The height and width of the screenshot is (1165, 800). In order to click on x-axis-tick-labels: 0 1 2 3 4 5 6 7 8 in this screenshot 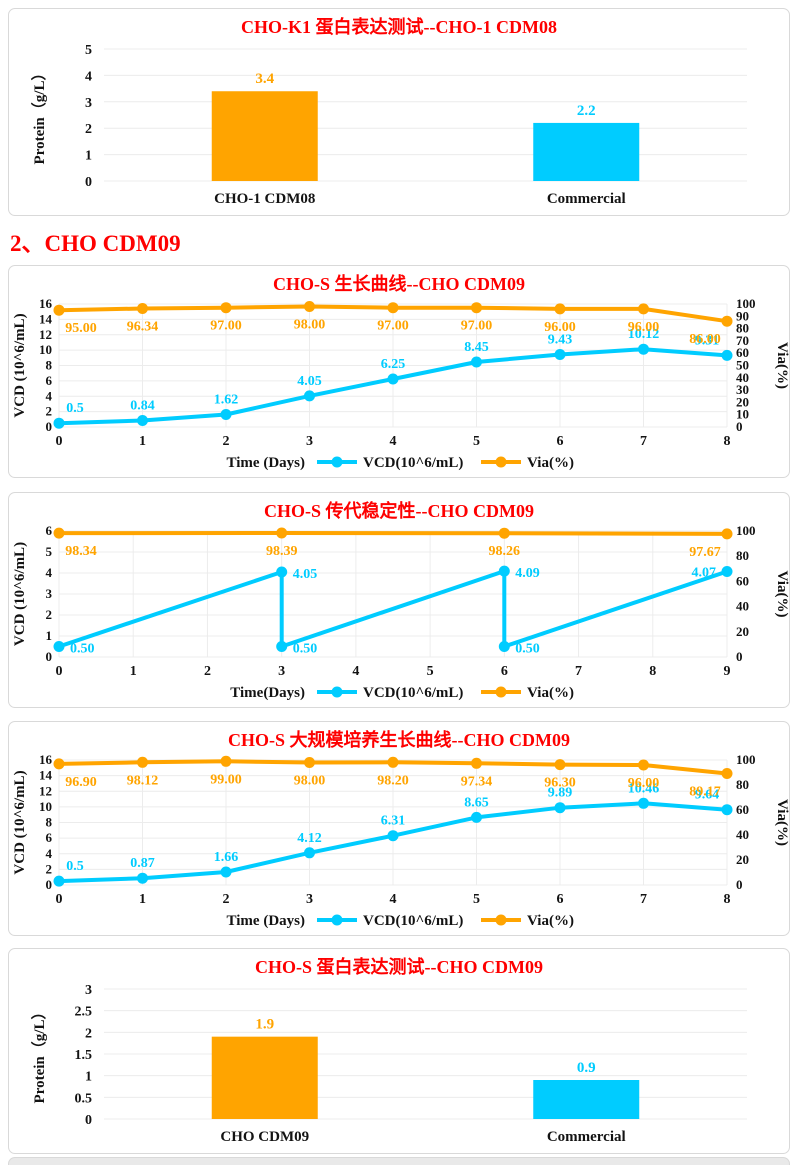, I will do `click(393, 441)`.